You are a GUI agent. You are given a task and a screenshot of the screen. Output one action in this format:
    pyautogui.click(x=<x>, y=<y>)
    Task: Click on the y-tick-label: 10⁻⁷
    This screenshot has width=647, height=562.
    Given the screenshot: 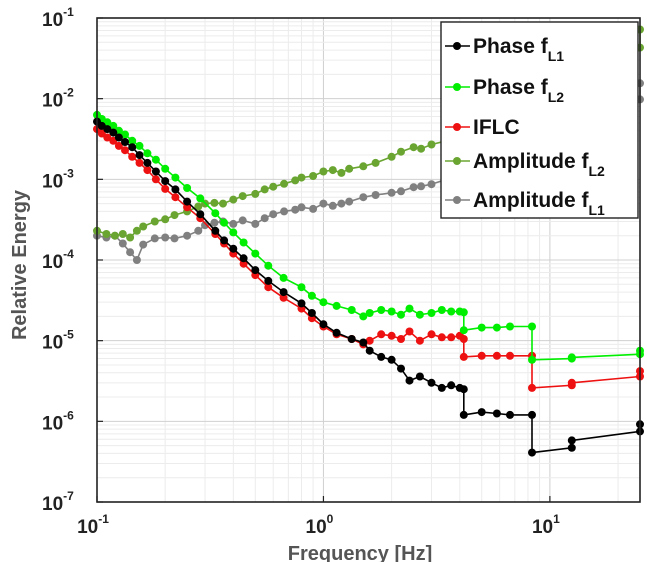 What is the action you would take?
    pyautogui.click(x=58, y=502)
    